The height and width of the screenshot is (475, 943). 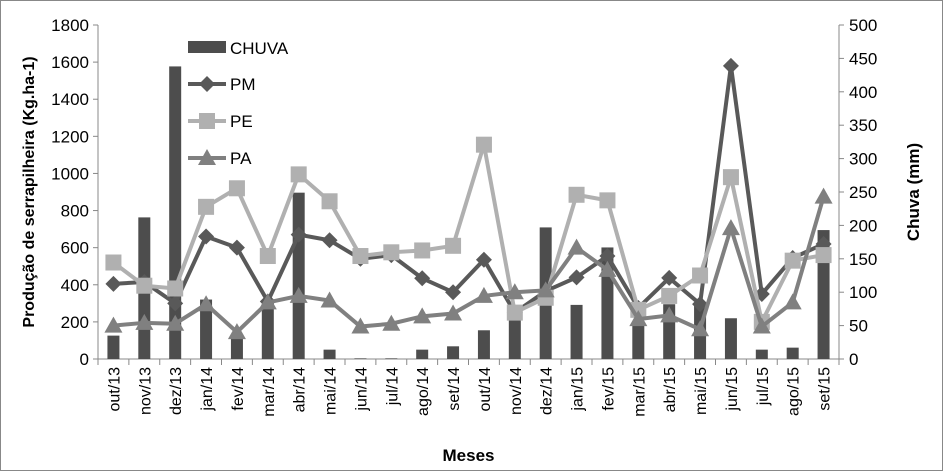 I want to click on y-tick-label: 400, so click(x=75, y=285).